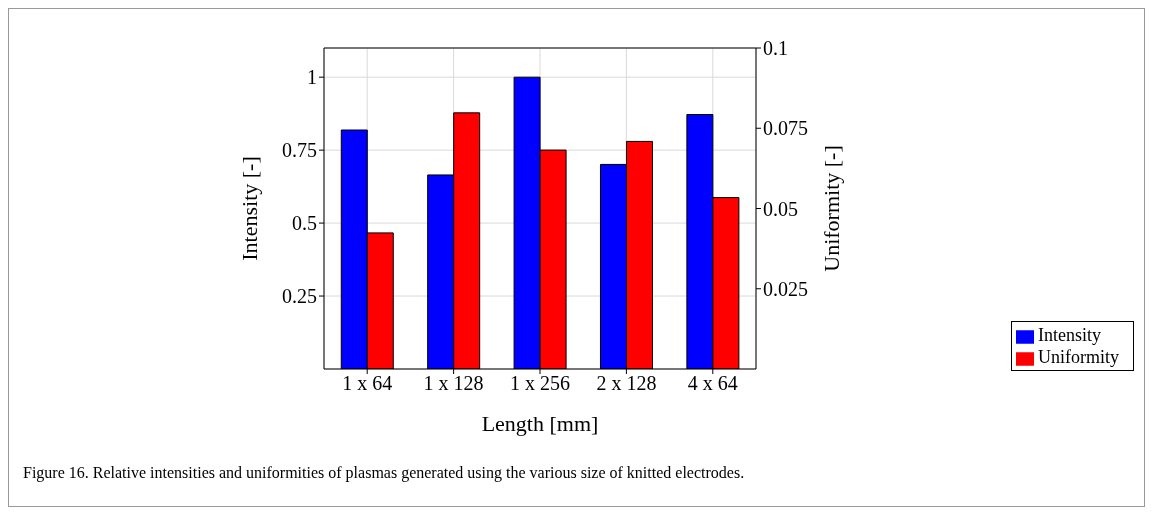 Image resolution: width=1153 pixels, height=515 pixels. Describe the element at coordinates (453, 383) in the screenshot. I see `x-tick-label: 1 x 128` at that location.